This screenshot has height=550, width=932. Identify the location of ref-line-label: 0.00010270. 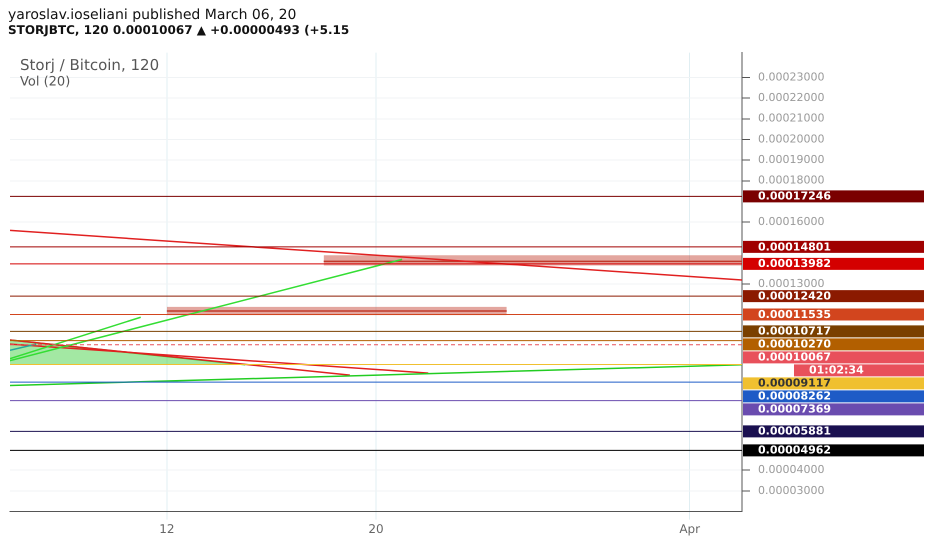
(795, 344).